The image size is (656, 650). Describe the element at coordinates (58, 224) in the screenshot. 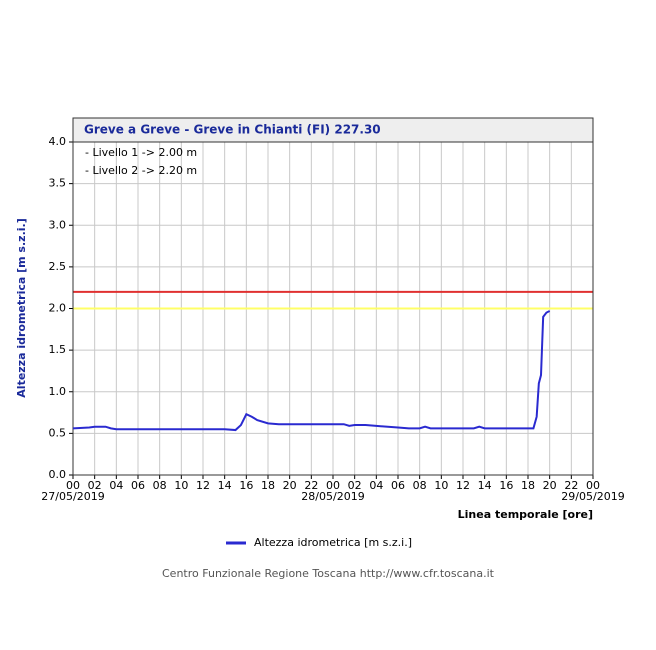

I see `y-tick-label: 3.0` at that location.